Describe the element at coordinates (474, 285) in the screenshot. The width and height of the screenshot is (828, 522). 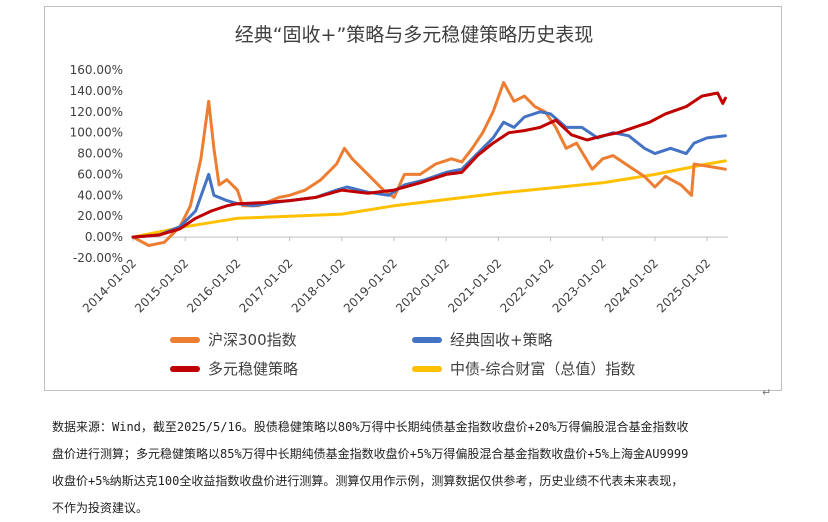
I see `x-tick-label: 2021-01-02` at that location.